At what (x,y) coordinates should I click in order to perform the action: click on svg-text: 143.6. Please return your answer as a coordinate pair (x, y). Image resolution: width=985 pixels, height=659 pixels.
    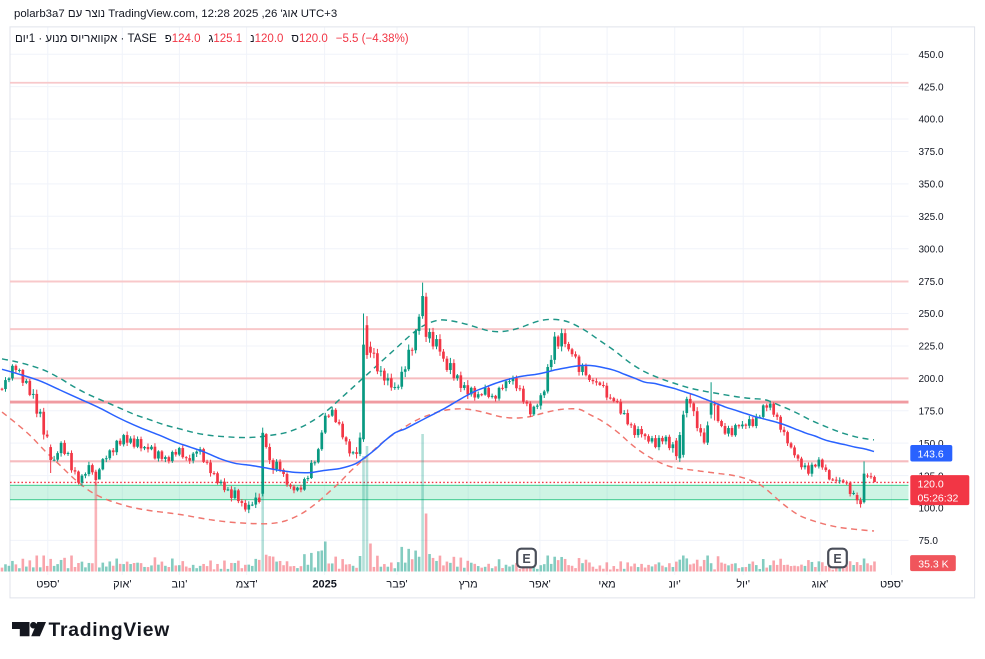
    Looking at the image, I should click on (931, 454).